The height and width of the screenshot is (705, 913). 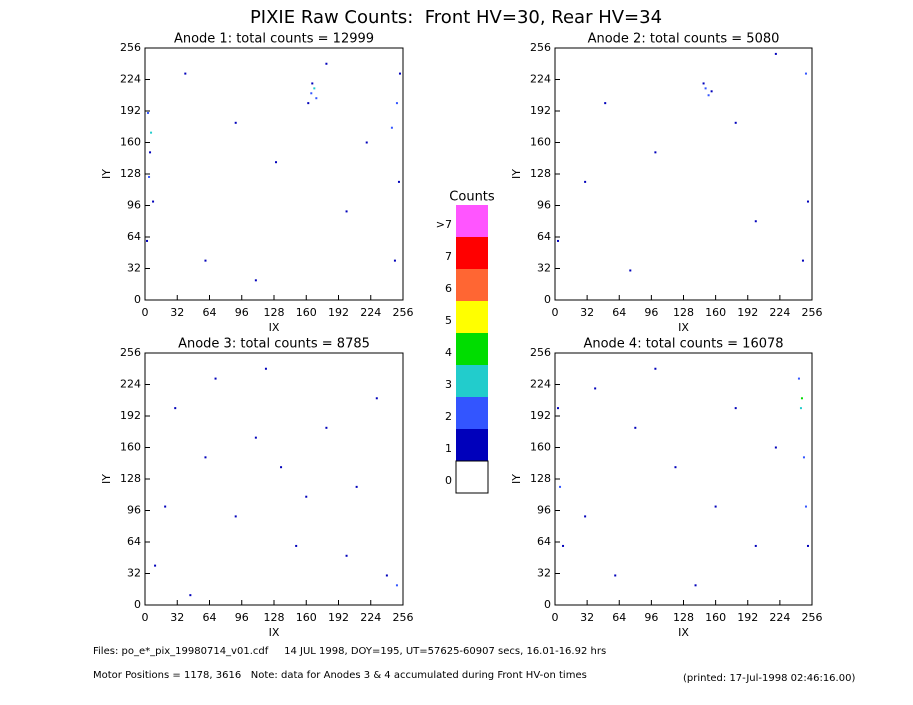 What do you see at coordinates (448, 384) in the screenshot?
I see `colorbar-label: 3` at bounding box center [448, 384].